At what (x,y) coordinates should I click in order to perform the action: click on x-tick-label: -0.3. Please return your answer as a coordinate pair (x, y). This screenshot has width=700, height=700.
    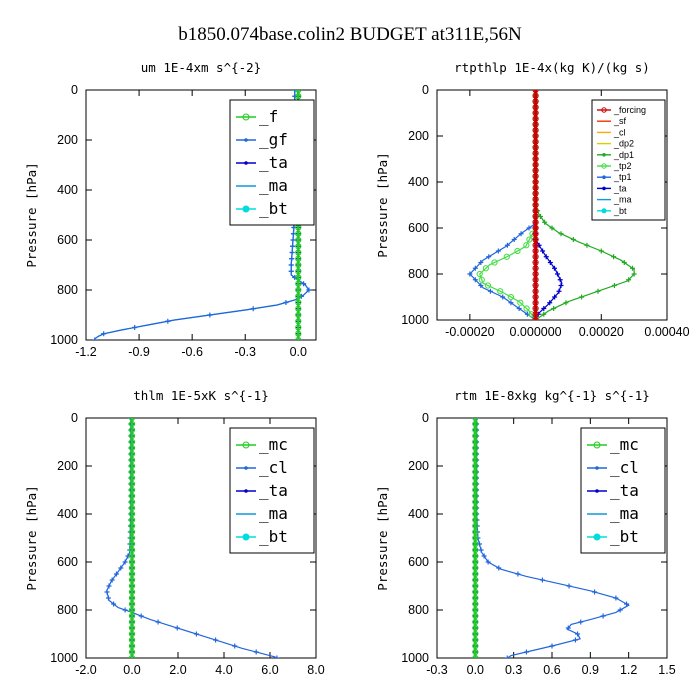
    Looking at the image, I should click on (437, 670).